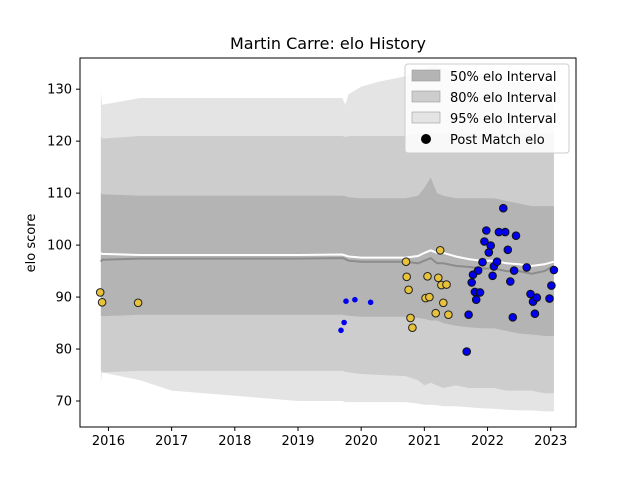  What do you see at coordinates (31, 243) in the screenshot?
I see `y-axis-label: elo score` at bounding box center [31, 243].